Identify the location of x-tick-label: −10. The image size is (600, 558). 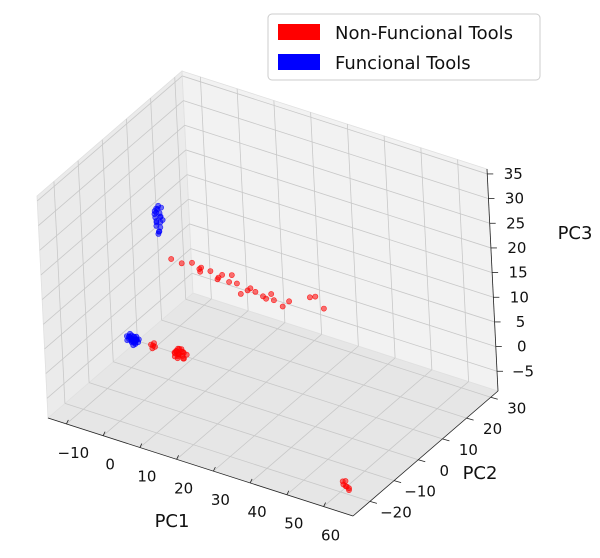
(74, 453).